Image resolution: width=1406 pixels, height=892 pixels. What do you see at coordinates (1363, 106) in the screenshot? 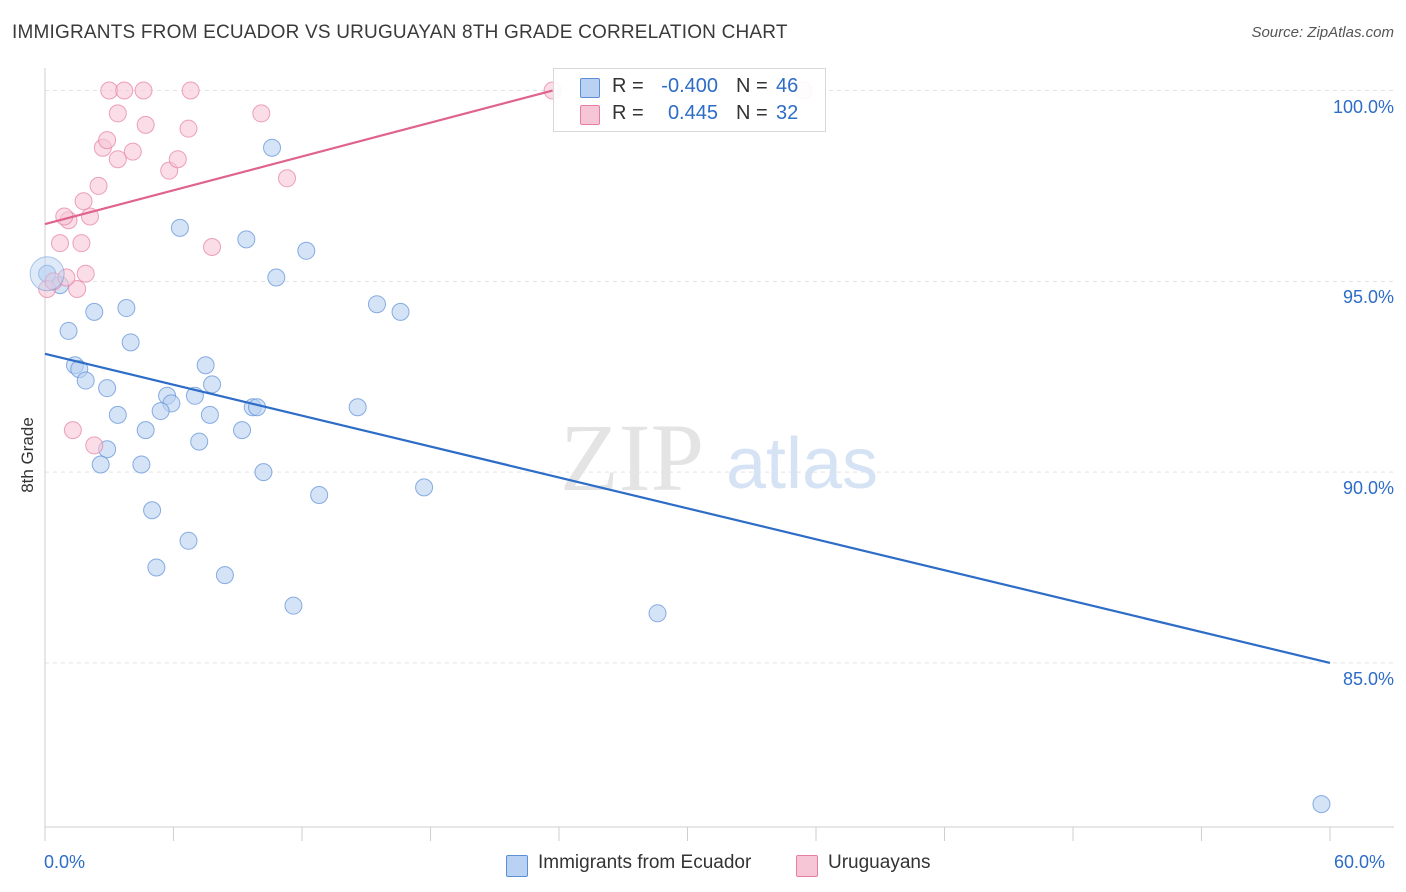
I see `y-tick-label: 100.0%` at bounding box center [1363, 106].